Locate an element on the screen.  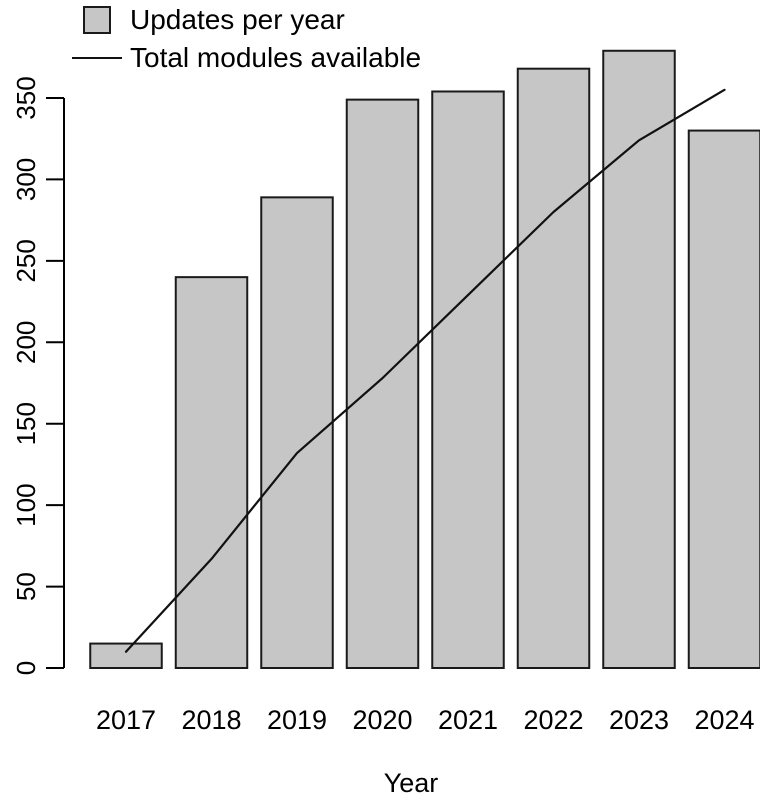
x-tick-label-2017: 2017 is located at coordinates (126, 720).